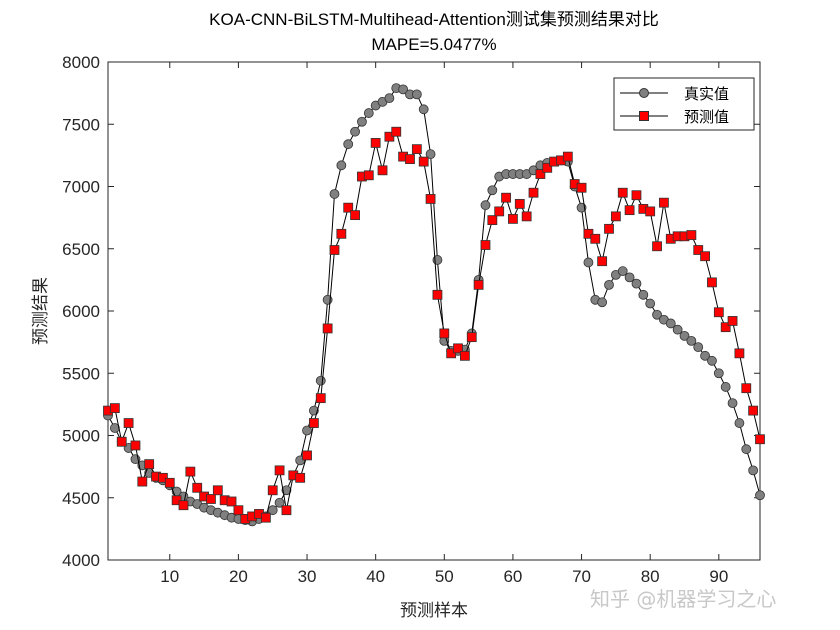  Describe the element at coordinates (434, 611) in the screenshot. I see `x-axis-label: 预测样本` at that location.